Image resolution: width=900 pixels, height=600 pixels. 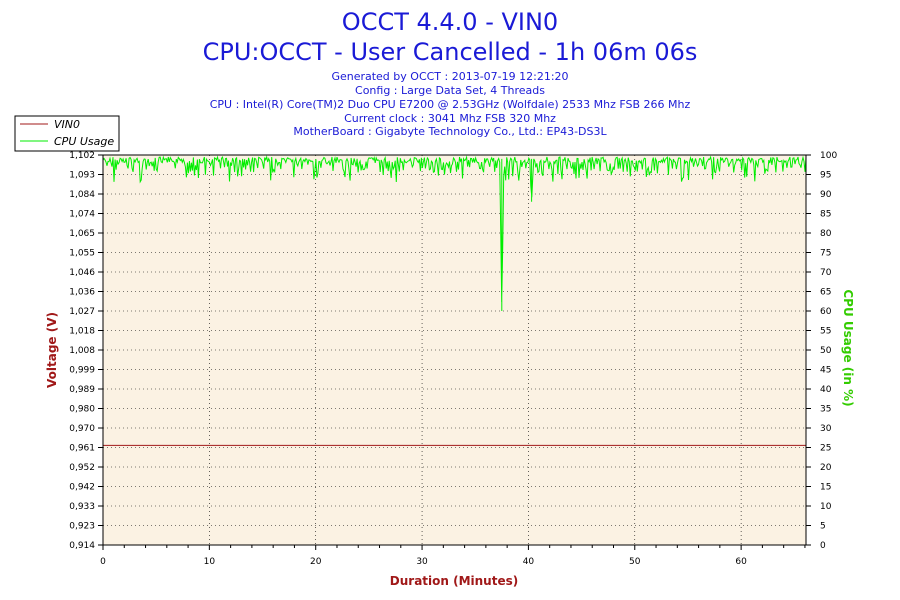 What do you see at coordinates (823, 546) in the screenshot?
I see `y2-tick-label: 0` at bounding box center [823, 546].